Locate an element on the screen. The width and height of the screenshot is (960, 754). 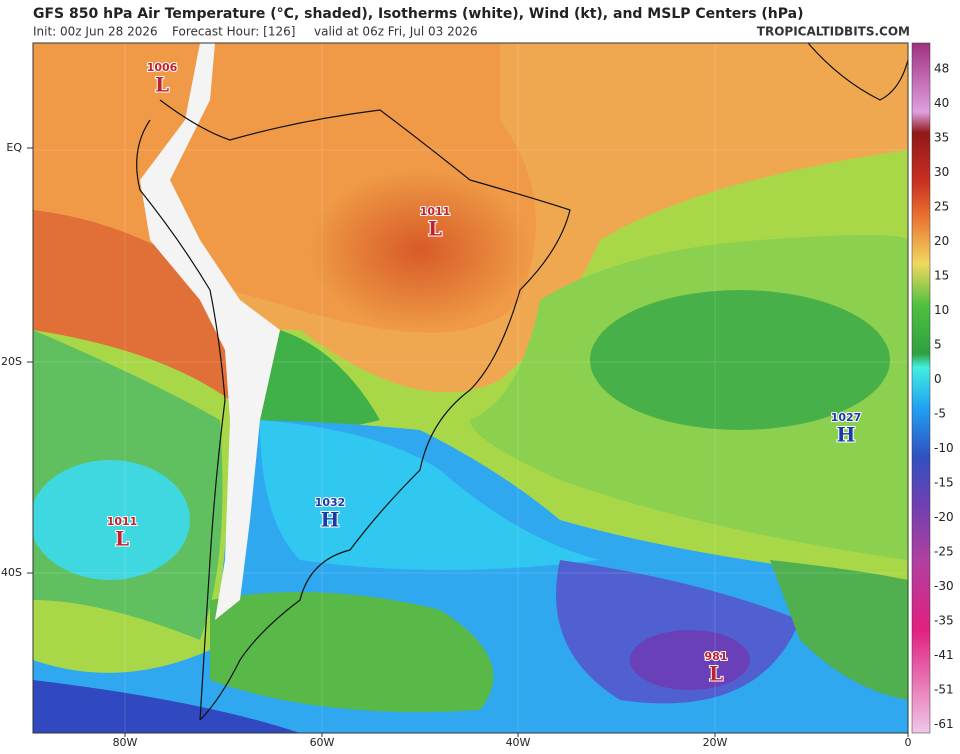
pressure-value: 1032 is located at coordinates (330, 502).